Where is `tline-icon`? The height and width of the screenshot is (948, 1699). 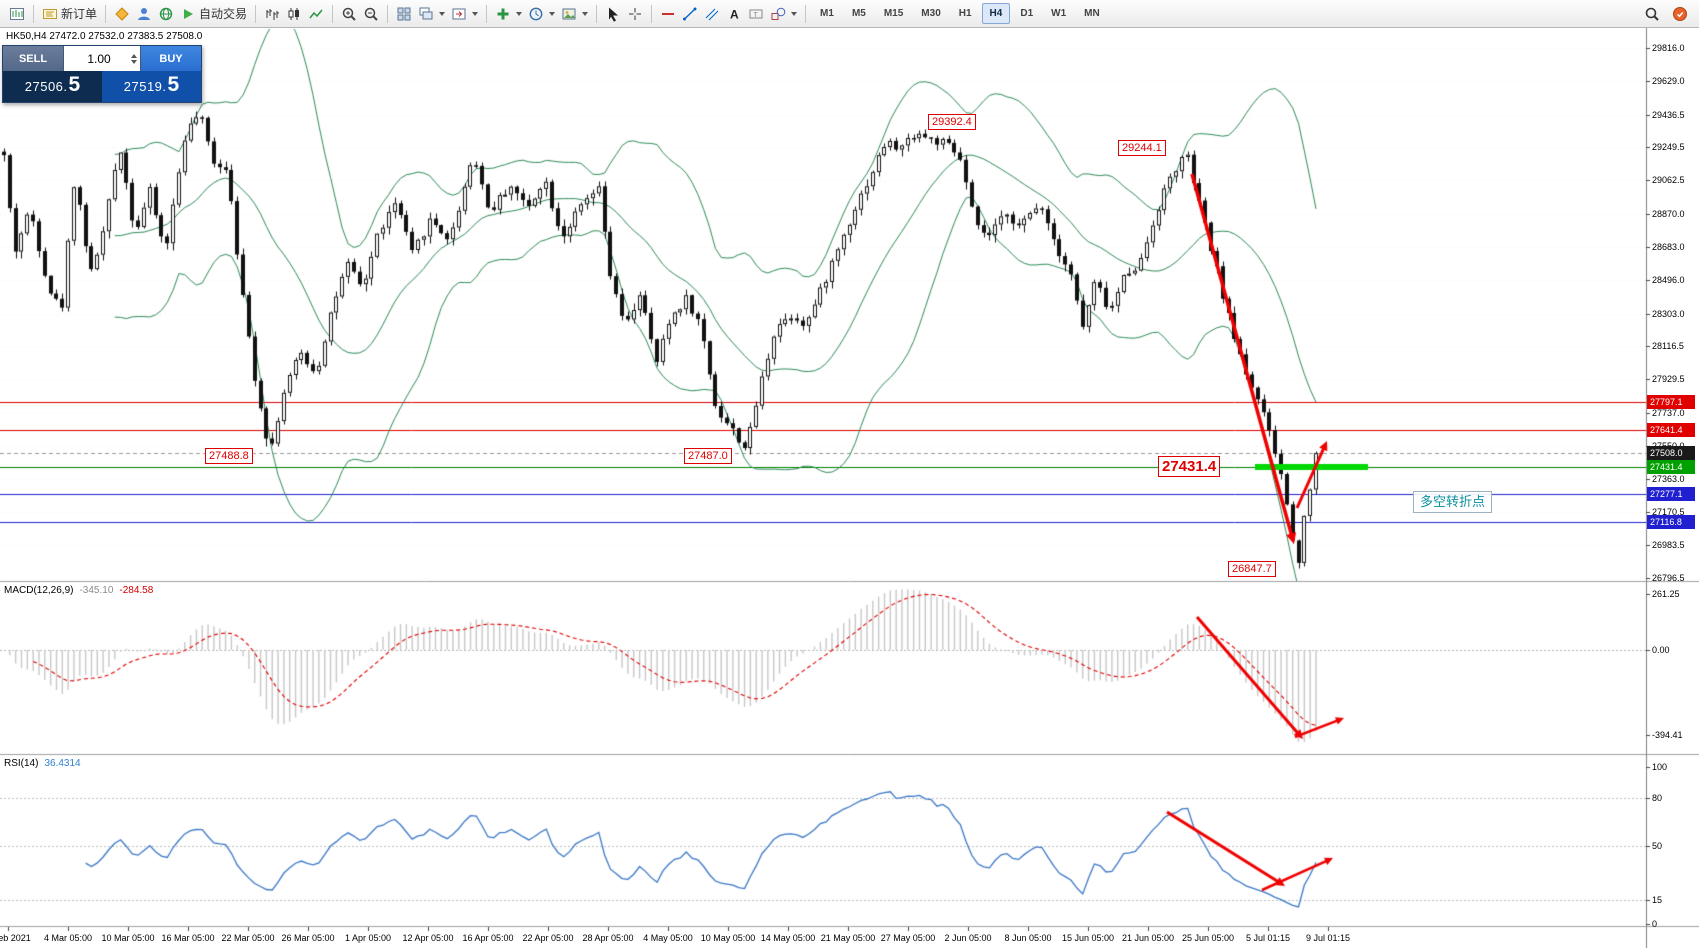 tline-icon is located at coordinates (690, 14).